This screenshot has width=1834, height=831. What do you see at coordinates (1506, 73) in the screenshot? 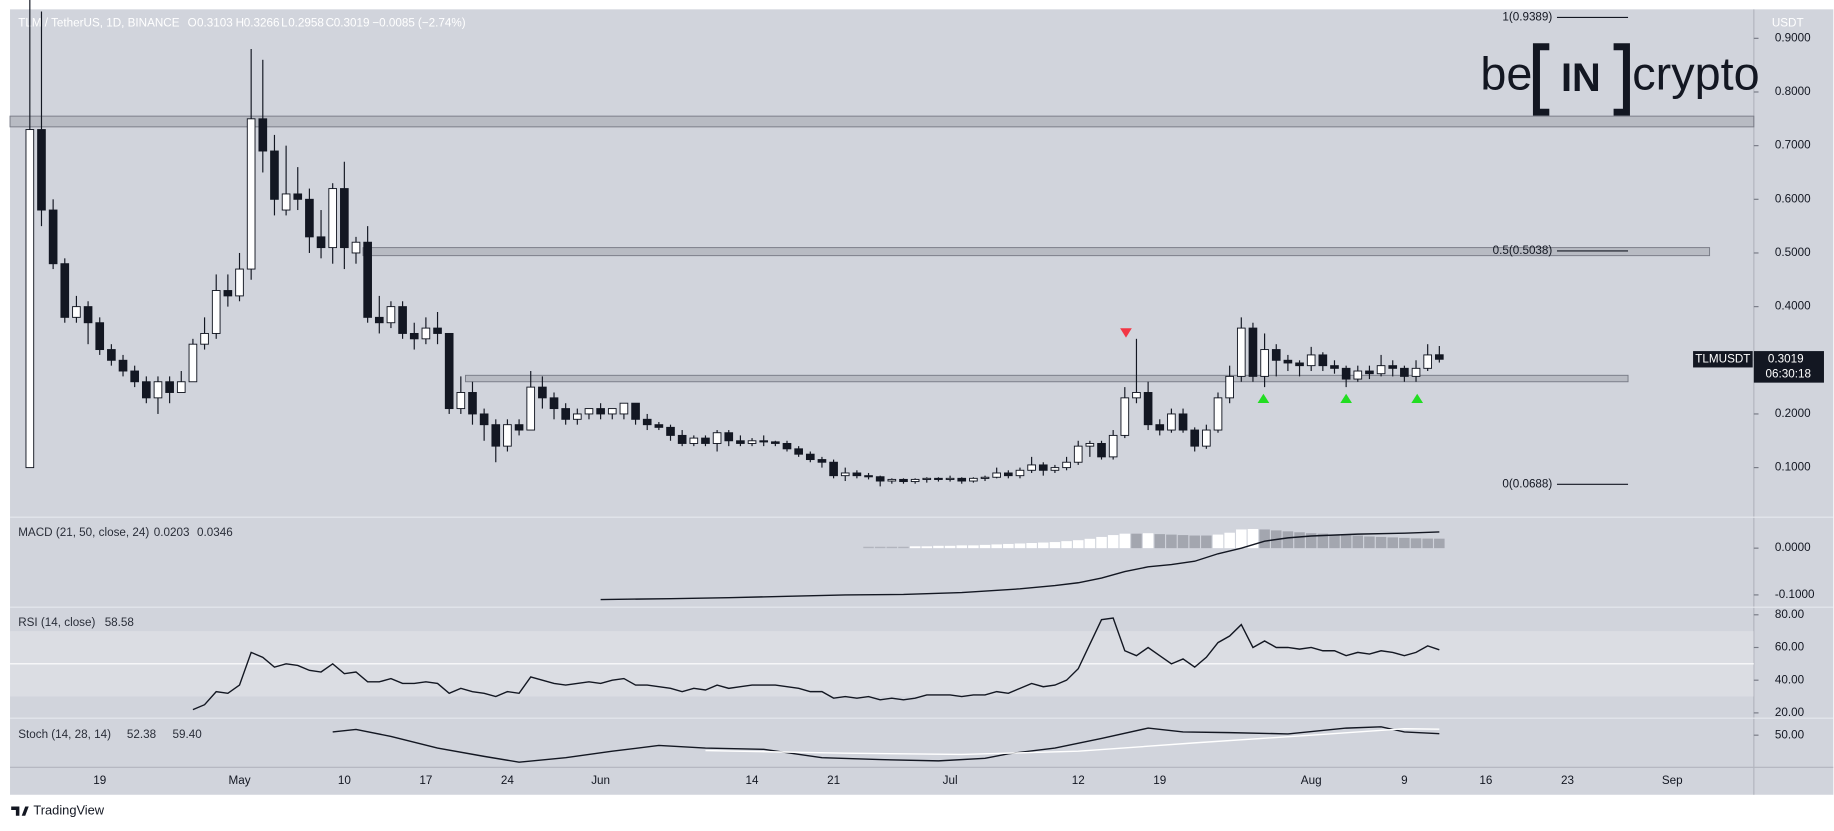
I see `watermark-text: be` at bounding box center [1506, 73].